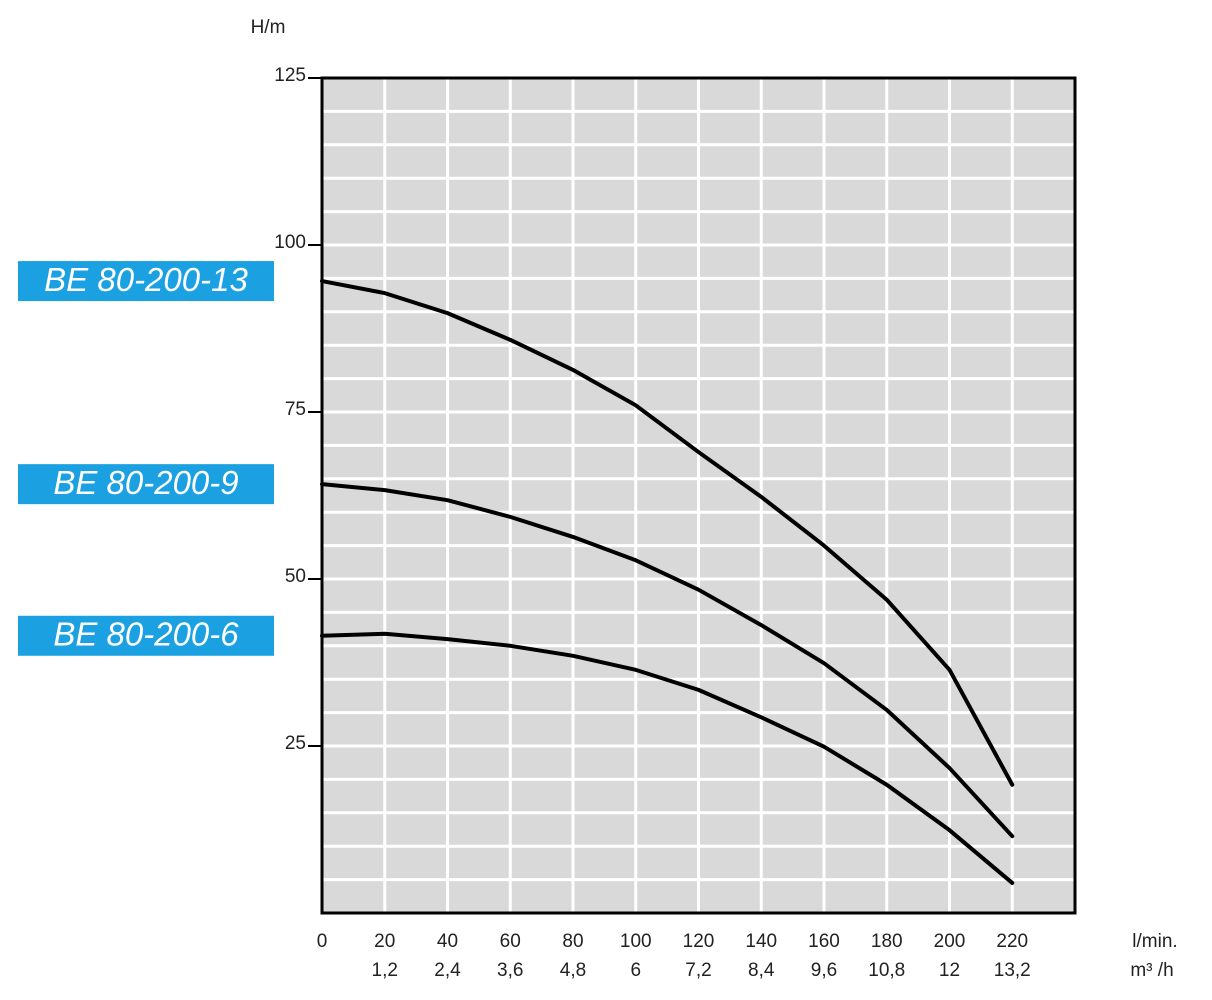  What do you see at coordinates (447, 941) in the screenshot?
I see `x-tick-label: 40` at bounding box center [447, 941].